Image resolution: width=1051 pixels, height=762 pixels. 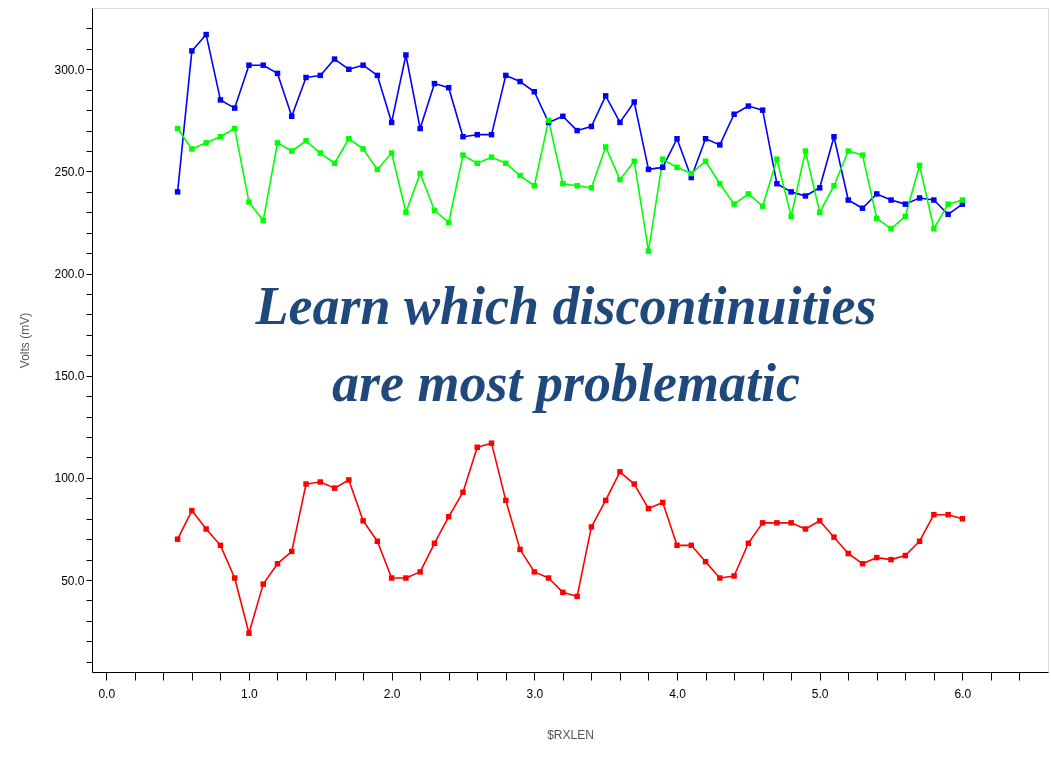 I want to click on y-axis-title: Volts (mV), so click(x=25, y=340).